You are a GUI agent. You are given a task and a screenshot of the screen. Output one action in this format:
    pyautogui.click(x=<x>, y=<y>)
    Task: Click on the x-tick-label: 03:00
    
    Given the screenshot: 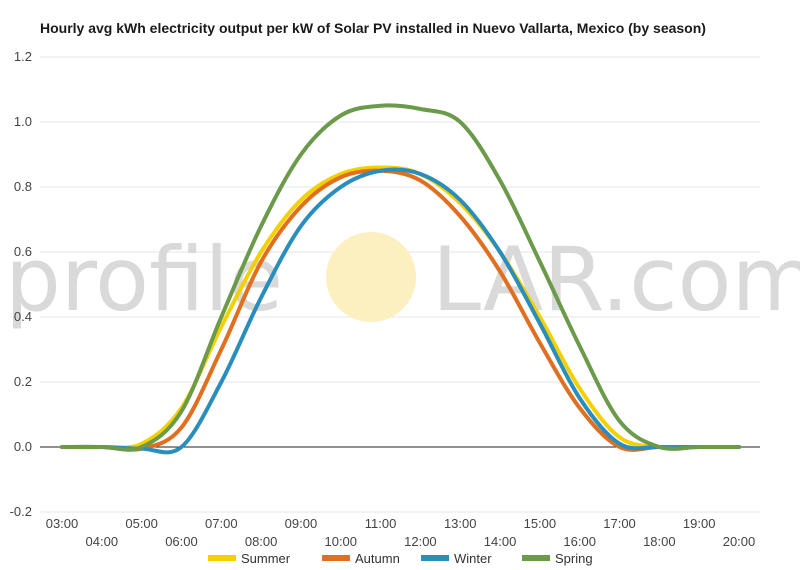 What is the action you would take?
    pyautogui.click(x=62, y=523)
    